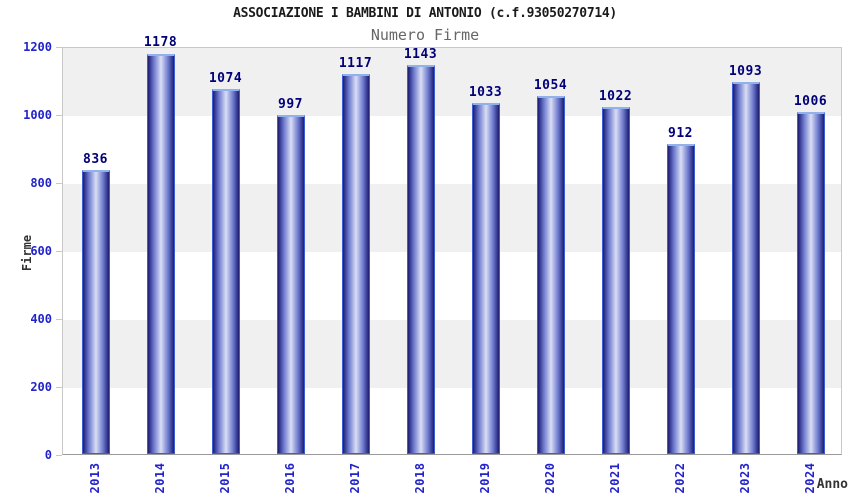 The image size is (850, 500). Describe the element at coordinates (355, 64) in the screenshot. I see `bar-value-label: 1117` at that location.